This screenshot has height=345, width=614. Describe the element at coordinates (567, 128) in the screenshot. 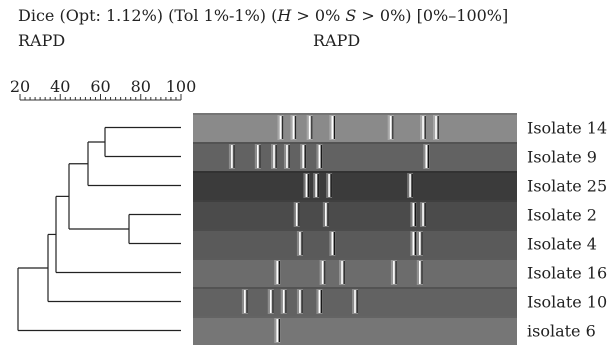

I see `isolate-label: Isolate 14` at that location.